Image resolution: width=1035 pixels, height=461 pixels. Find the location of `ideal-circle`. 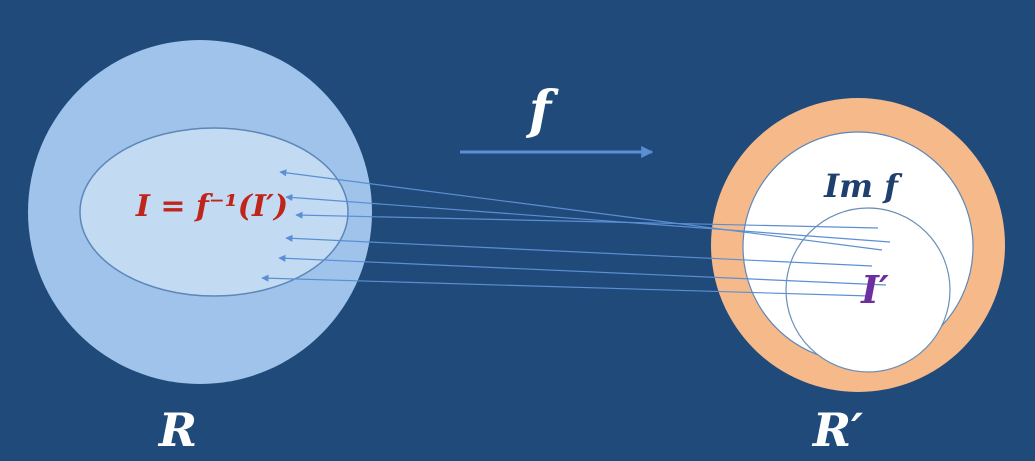

ideal-circle is located at coordinates (868, 290).